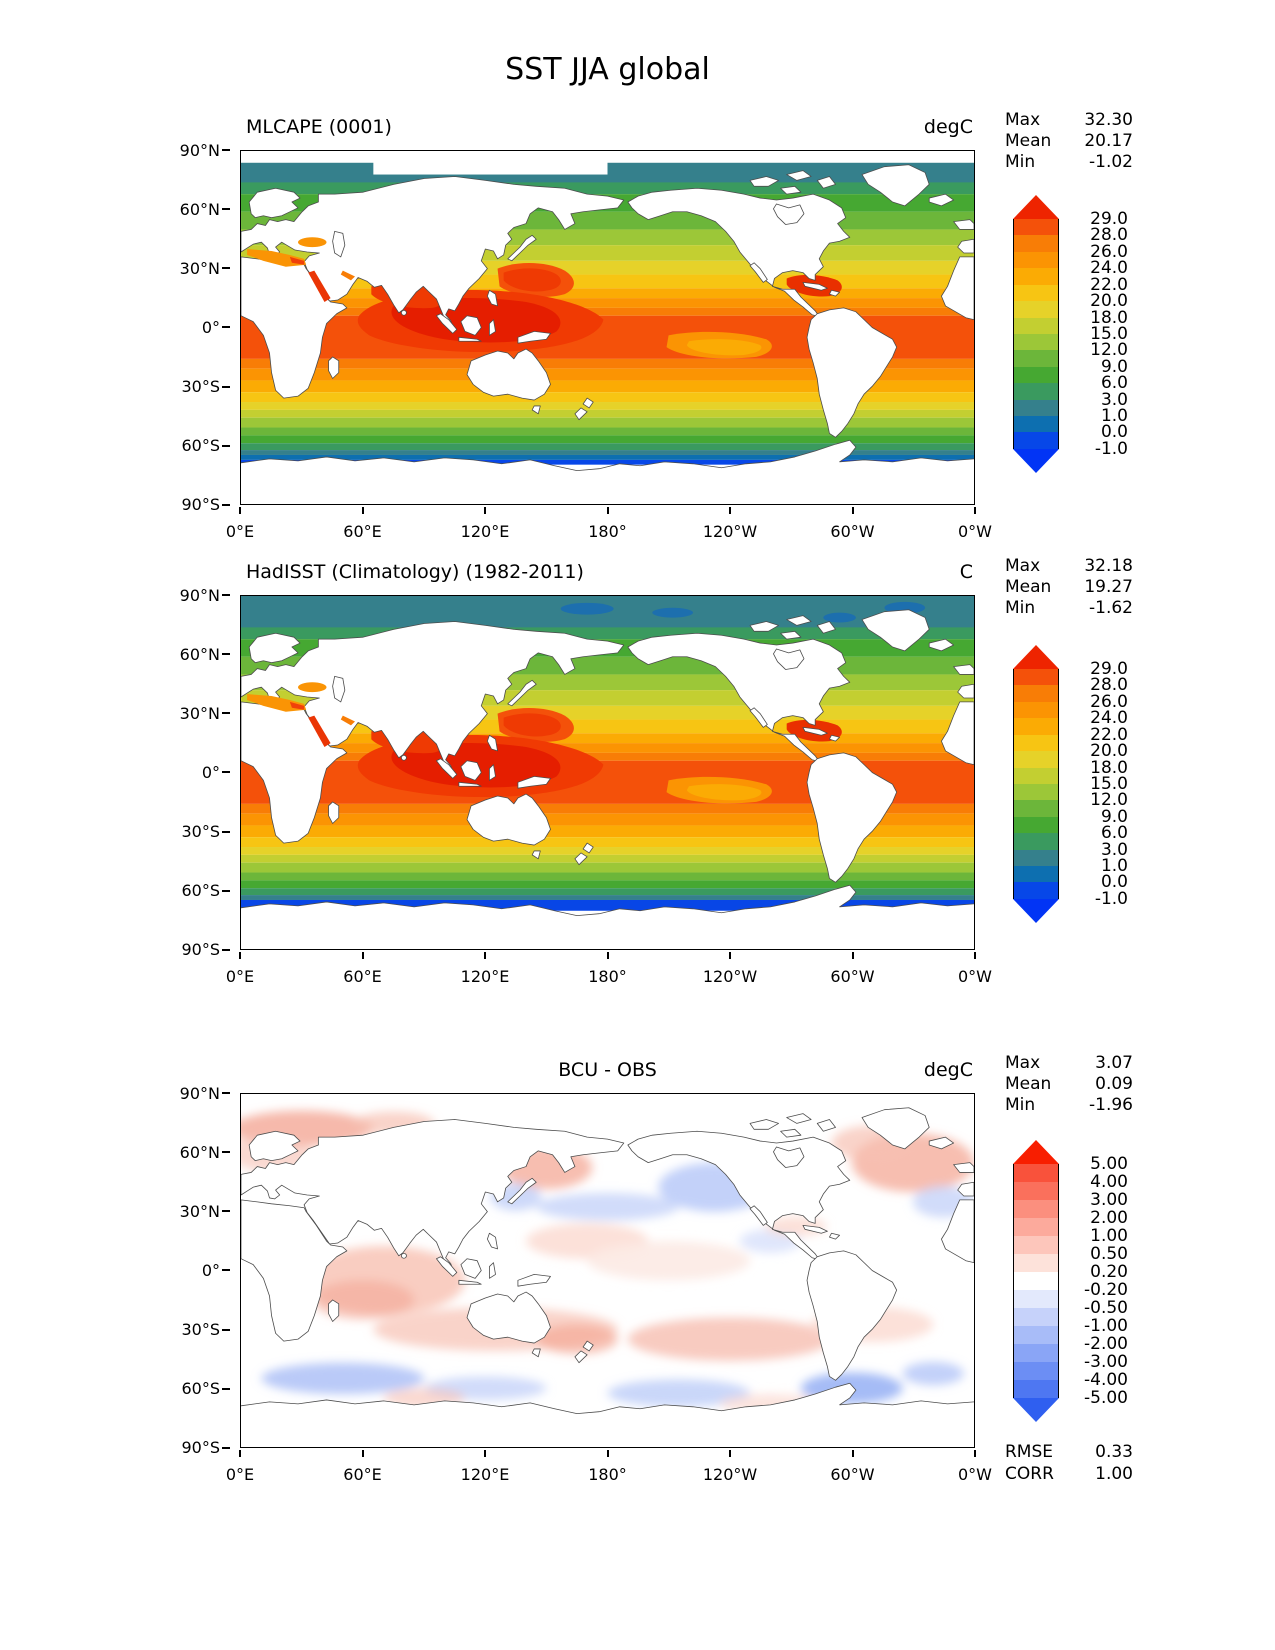  Describe the element at coordinates (607, 69) in the screenshot. I see `page-title: SST JJA global` at that location.